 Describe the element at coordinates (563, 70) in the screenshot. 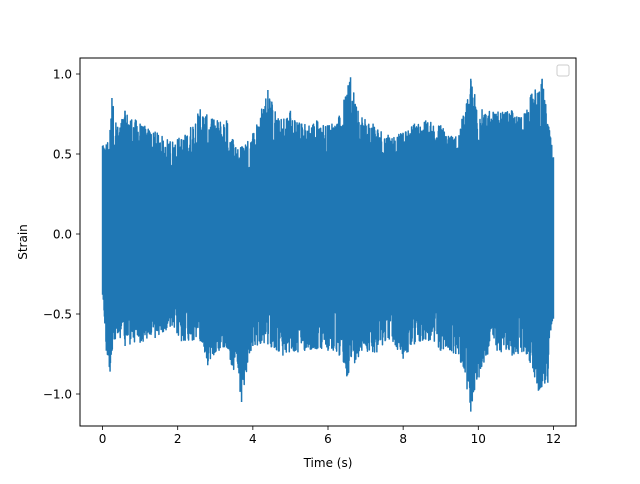

I see `legend-box` at that location.